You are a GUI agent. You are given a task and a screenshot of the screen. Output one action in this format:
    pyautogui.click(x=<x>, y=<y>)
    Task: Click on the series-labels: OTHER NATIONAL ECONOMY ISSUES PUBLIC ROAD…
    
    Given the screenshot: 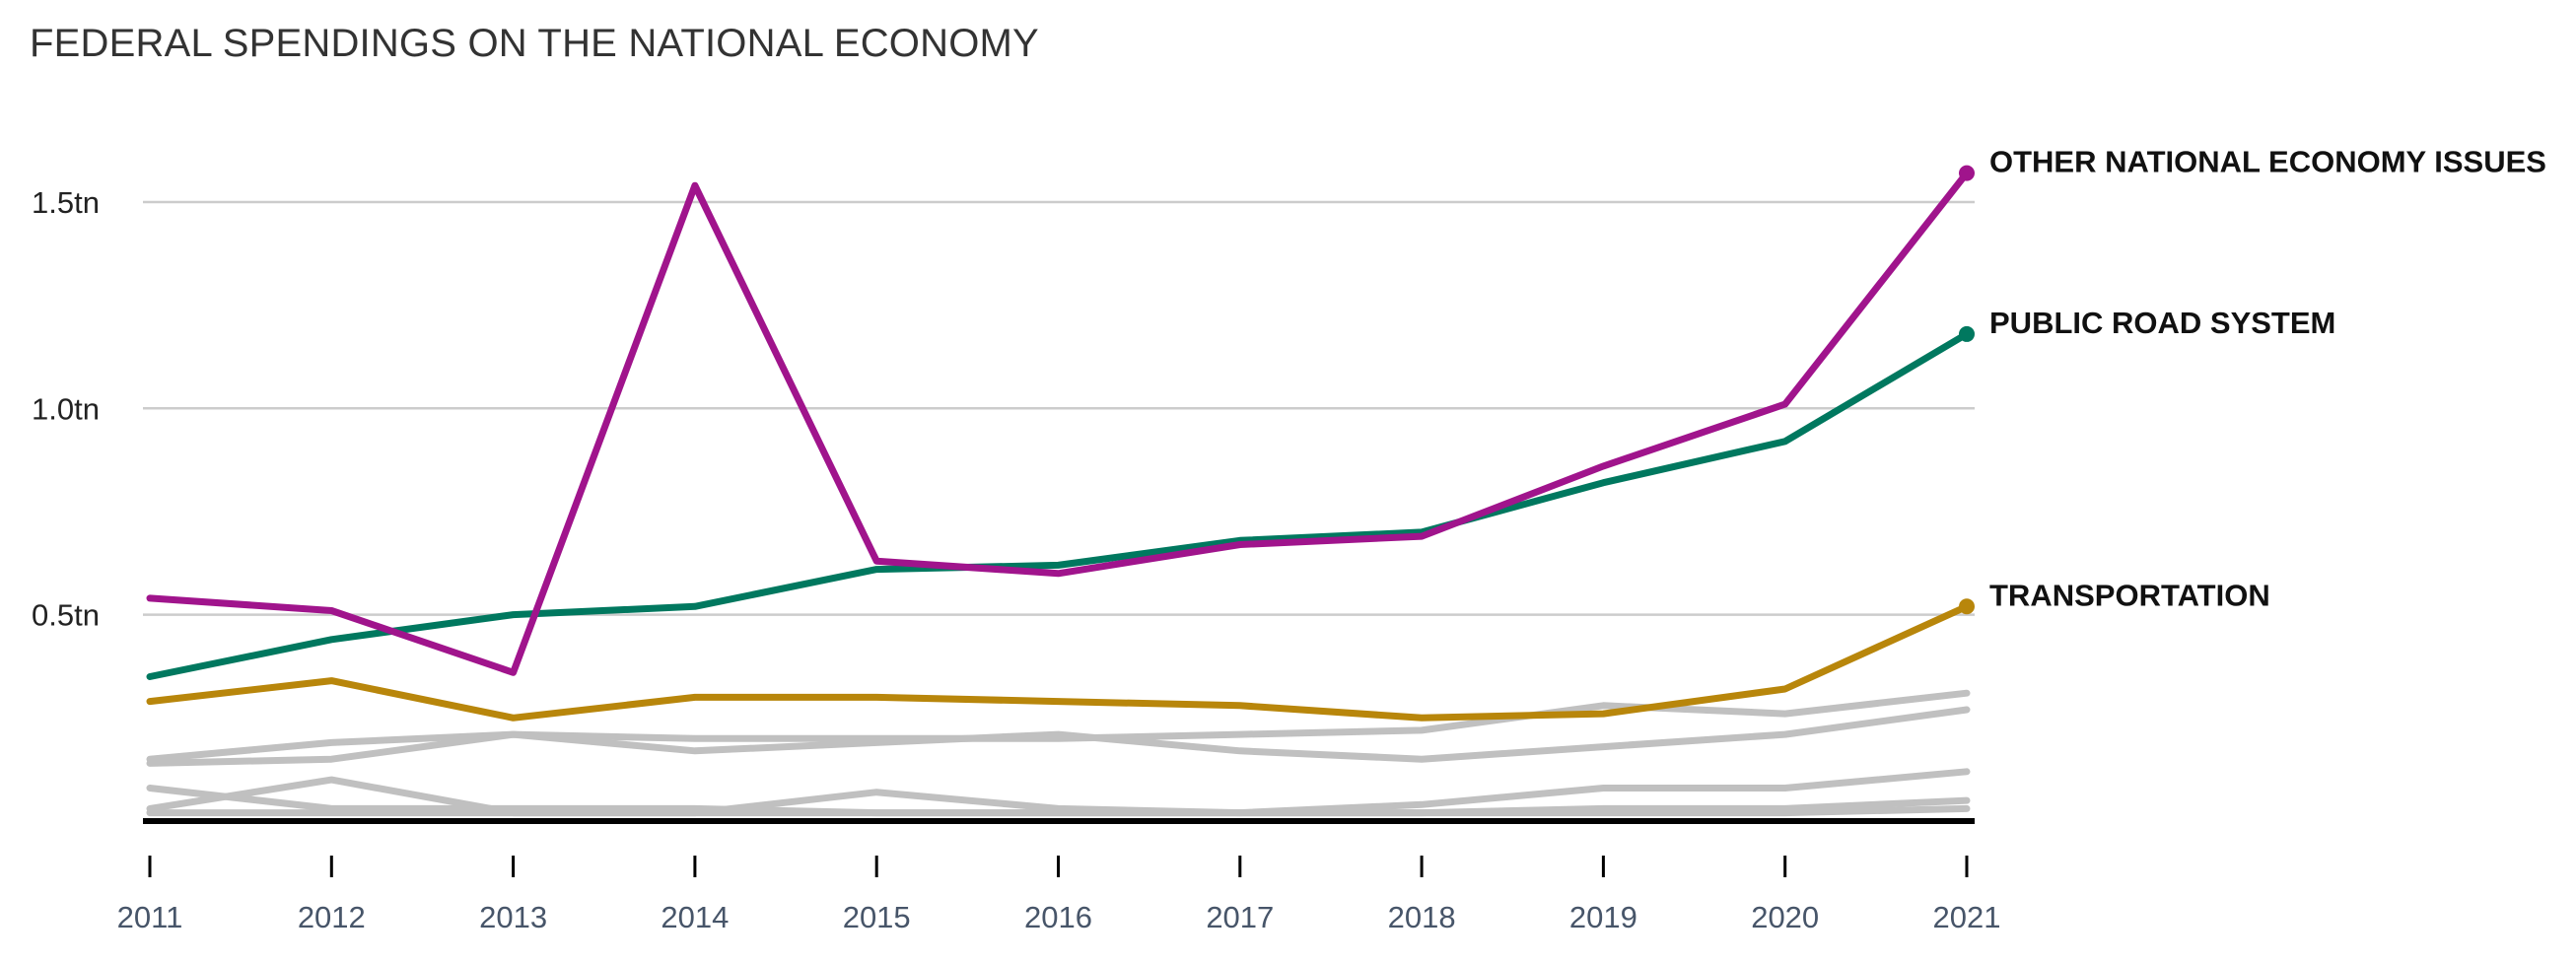 What is the action you would take?
    pyautogui.click(x=2252, y=380)
    